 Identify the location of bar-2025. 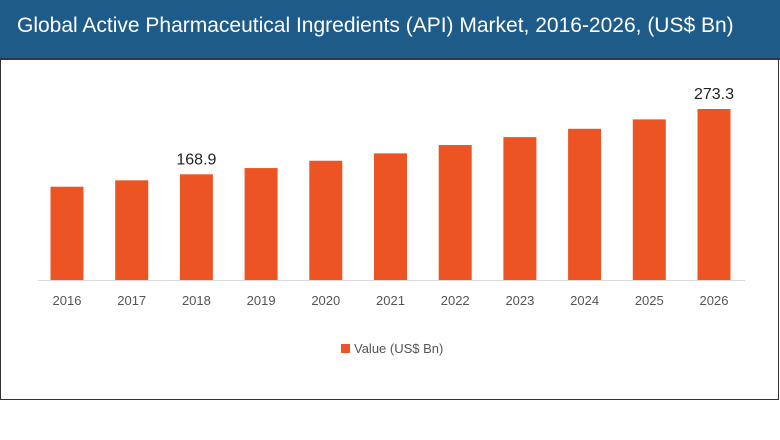
(649, 200).